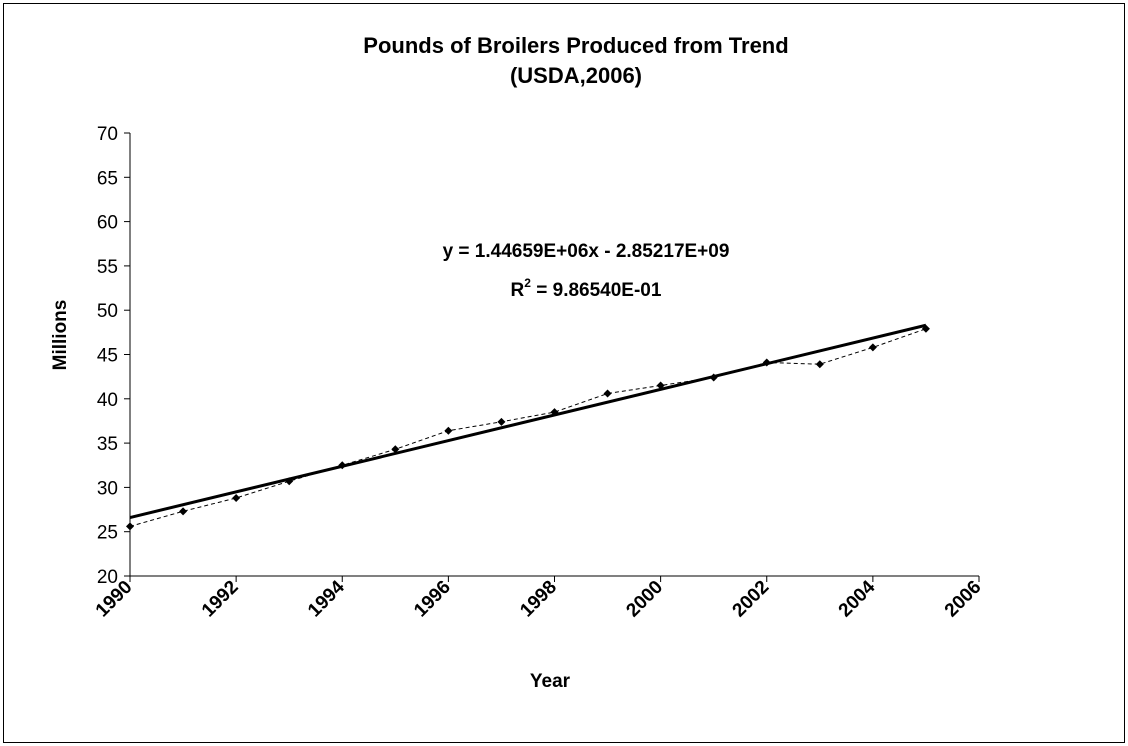 The width and height of the screenshot is (1128, 746). I want to click on x-axis-label: Year, so click(550, 681).